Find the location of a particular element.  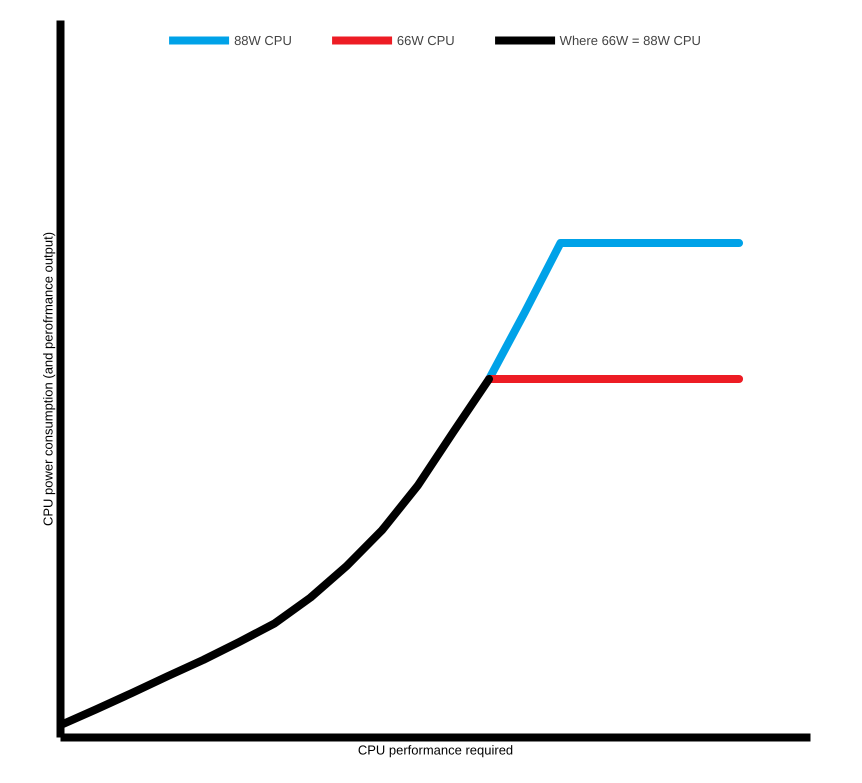

legend-label: 66W CPU is located at coordinates (425, 40).